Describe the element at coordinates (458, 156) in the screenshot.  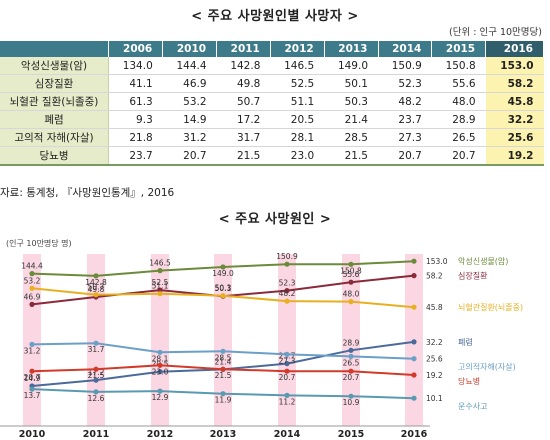
I see `table-cell: 20.7` at that location.